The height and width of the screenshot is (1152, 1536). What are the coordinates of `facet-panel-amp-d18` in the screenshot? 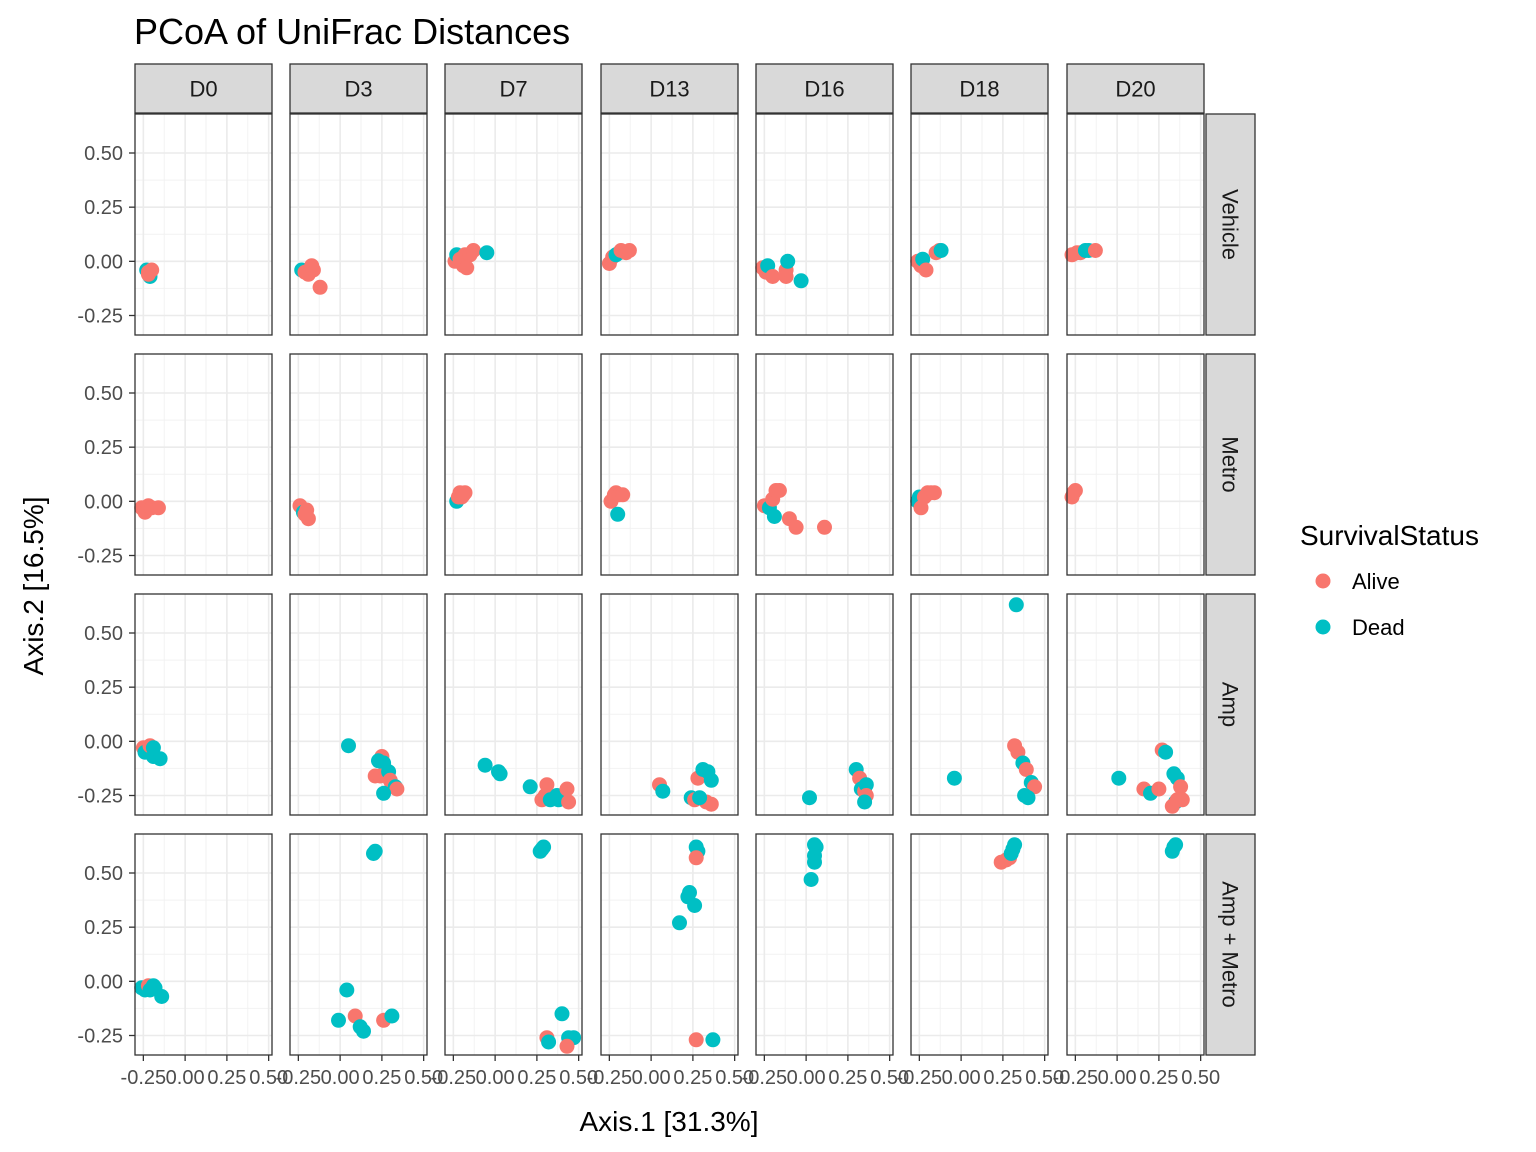 It's located at (979, 704).